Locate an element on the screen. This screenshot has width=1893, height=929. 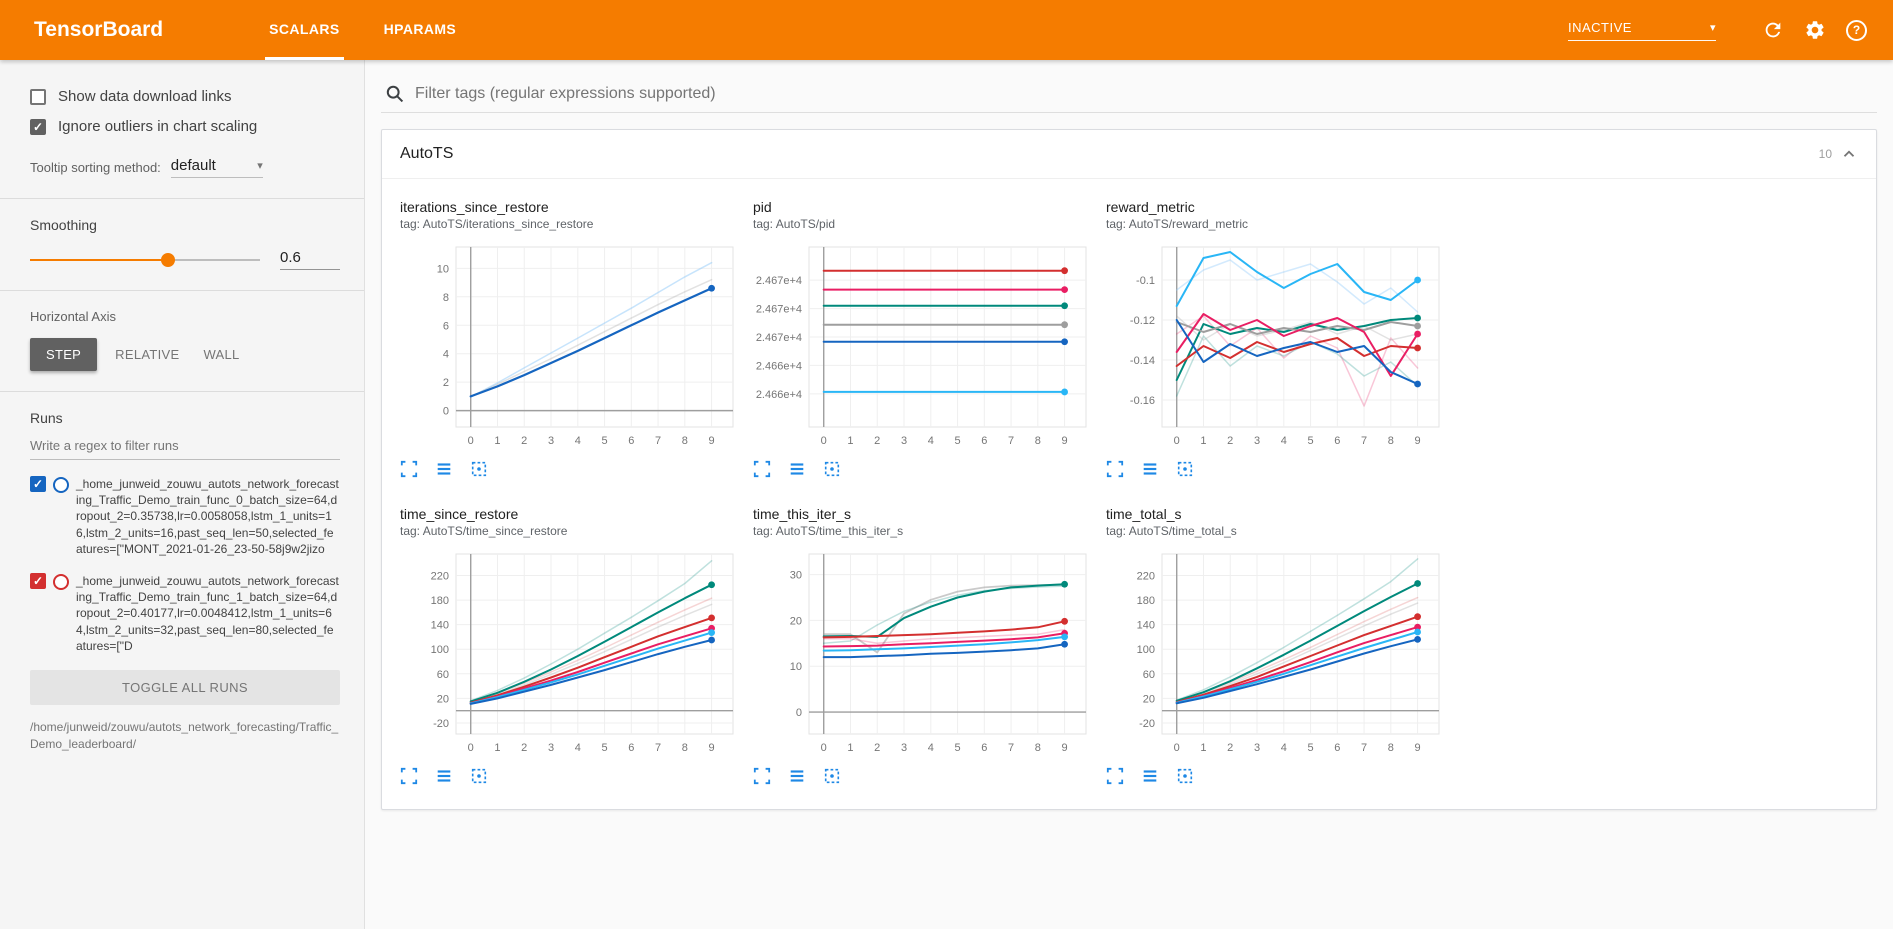
svg-text: 20 is located at coordinates (443, 699).